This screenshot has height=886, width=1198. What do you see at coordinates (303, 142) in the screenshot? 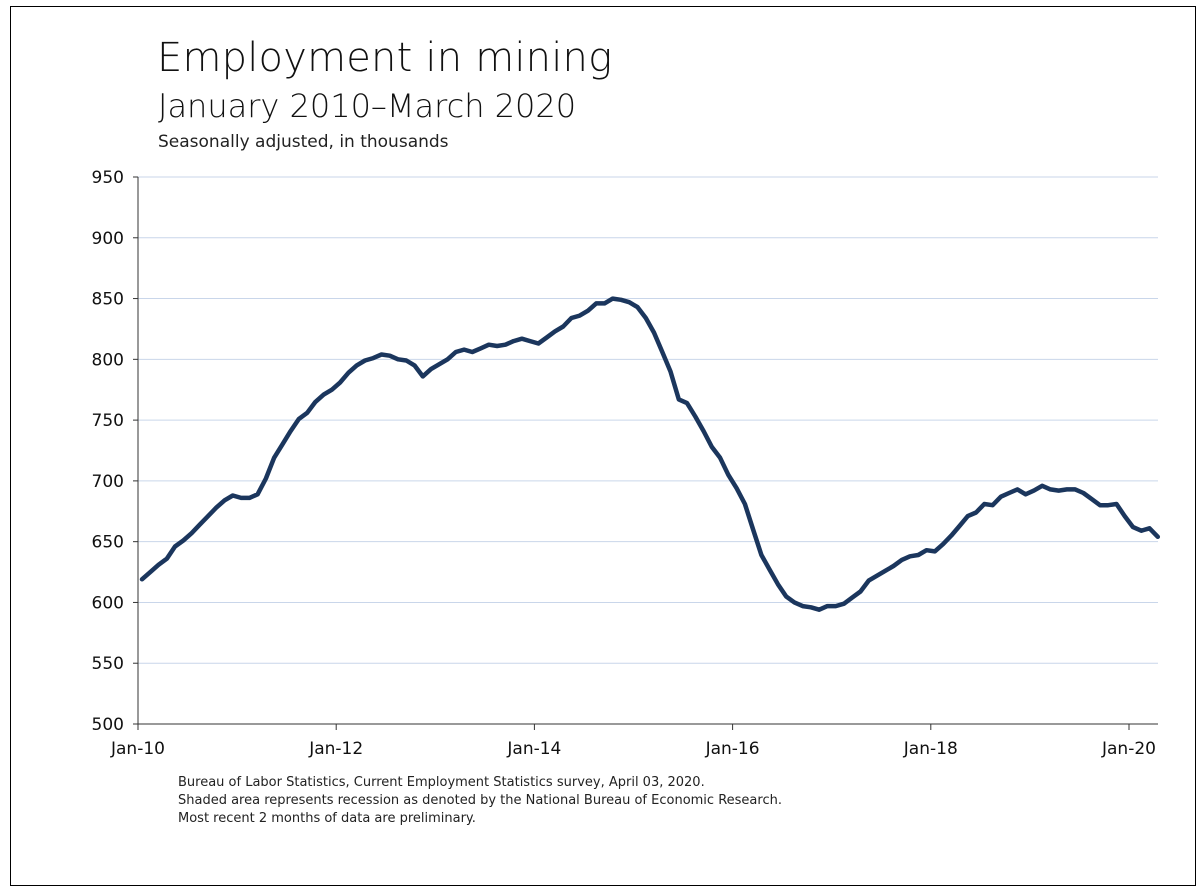
I see `units-label: Seasonally adjusted, in thousands` at bounding box center [303, 142].